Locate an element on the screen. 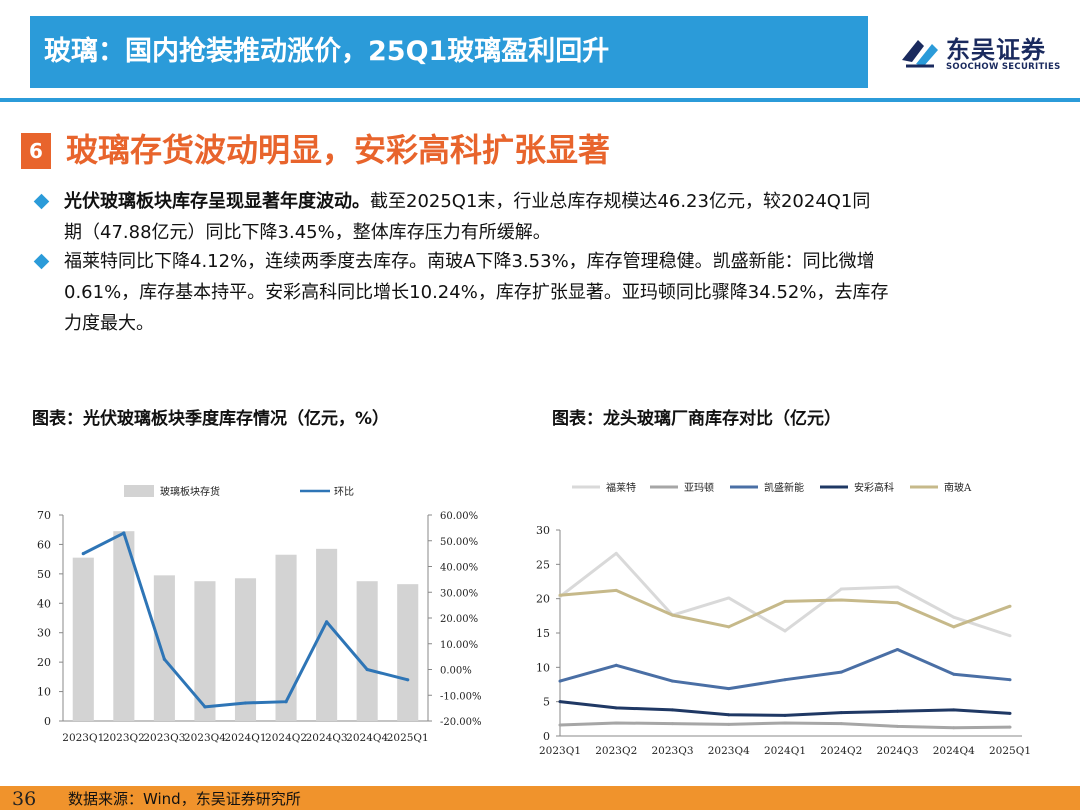  point-安彩高科-2024Q3 is located at coordinates (897, 711).